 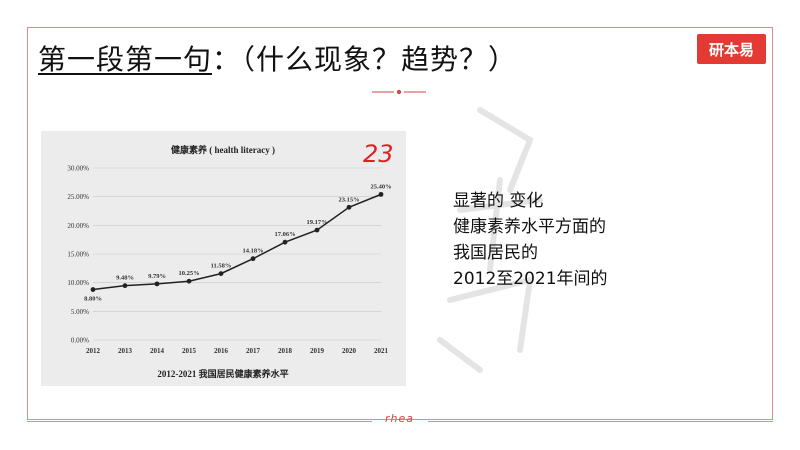 I want to click on chart-caption: 2012-2021 我国居民健康素养水平, so click(x=222, y=373).